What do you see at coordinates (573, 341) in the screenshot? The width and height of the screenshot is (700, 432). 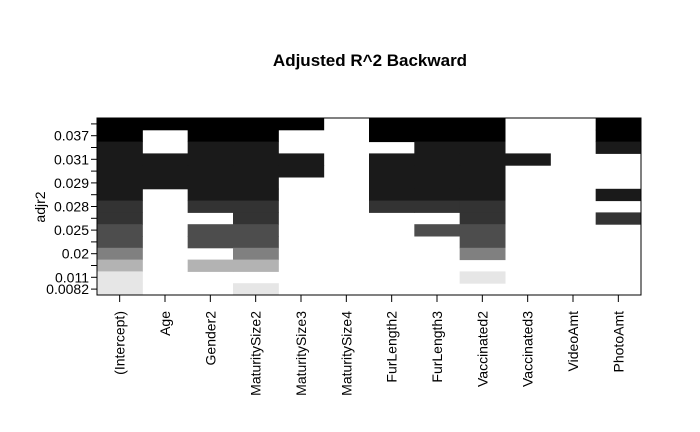 I see `x-tick-label: VideoAmt` at bounding box center [573, 341].